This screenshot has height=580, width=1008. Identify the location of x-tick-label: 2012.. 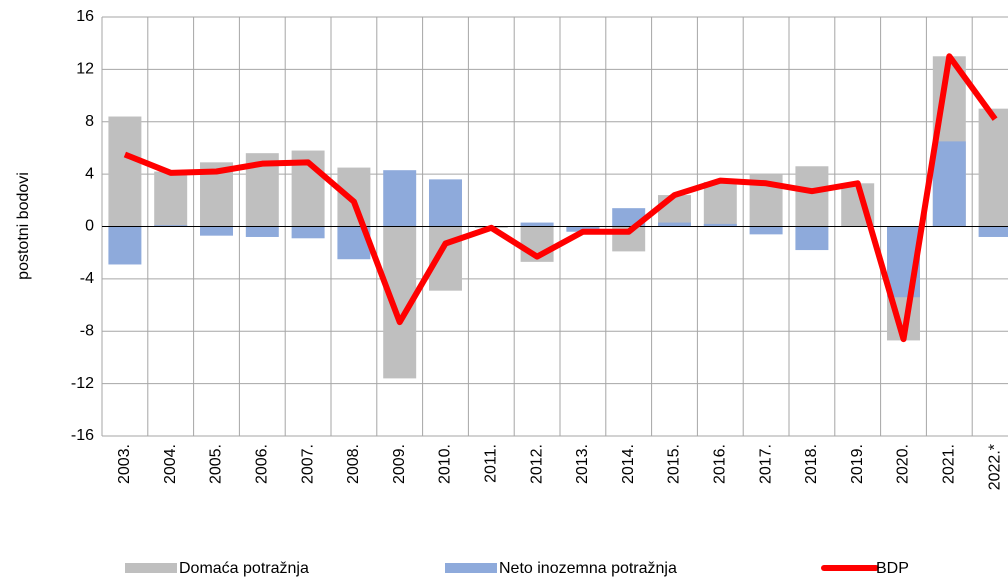
(536, 464).